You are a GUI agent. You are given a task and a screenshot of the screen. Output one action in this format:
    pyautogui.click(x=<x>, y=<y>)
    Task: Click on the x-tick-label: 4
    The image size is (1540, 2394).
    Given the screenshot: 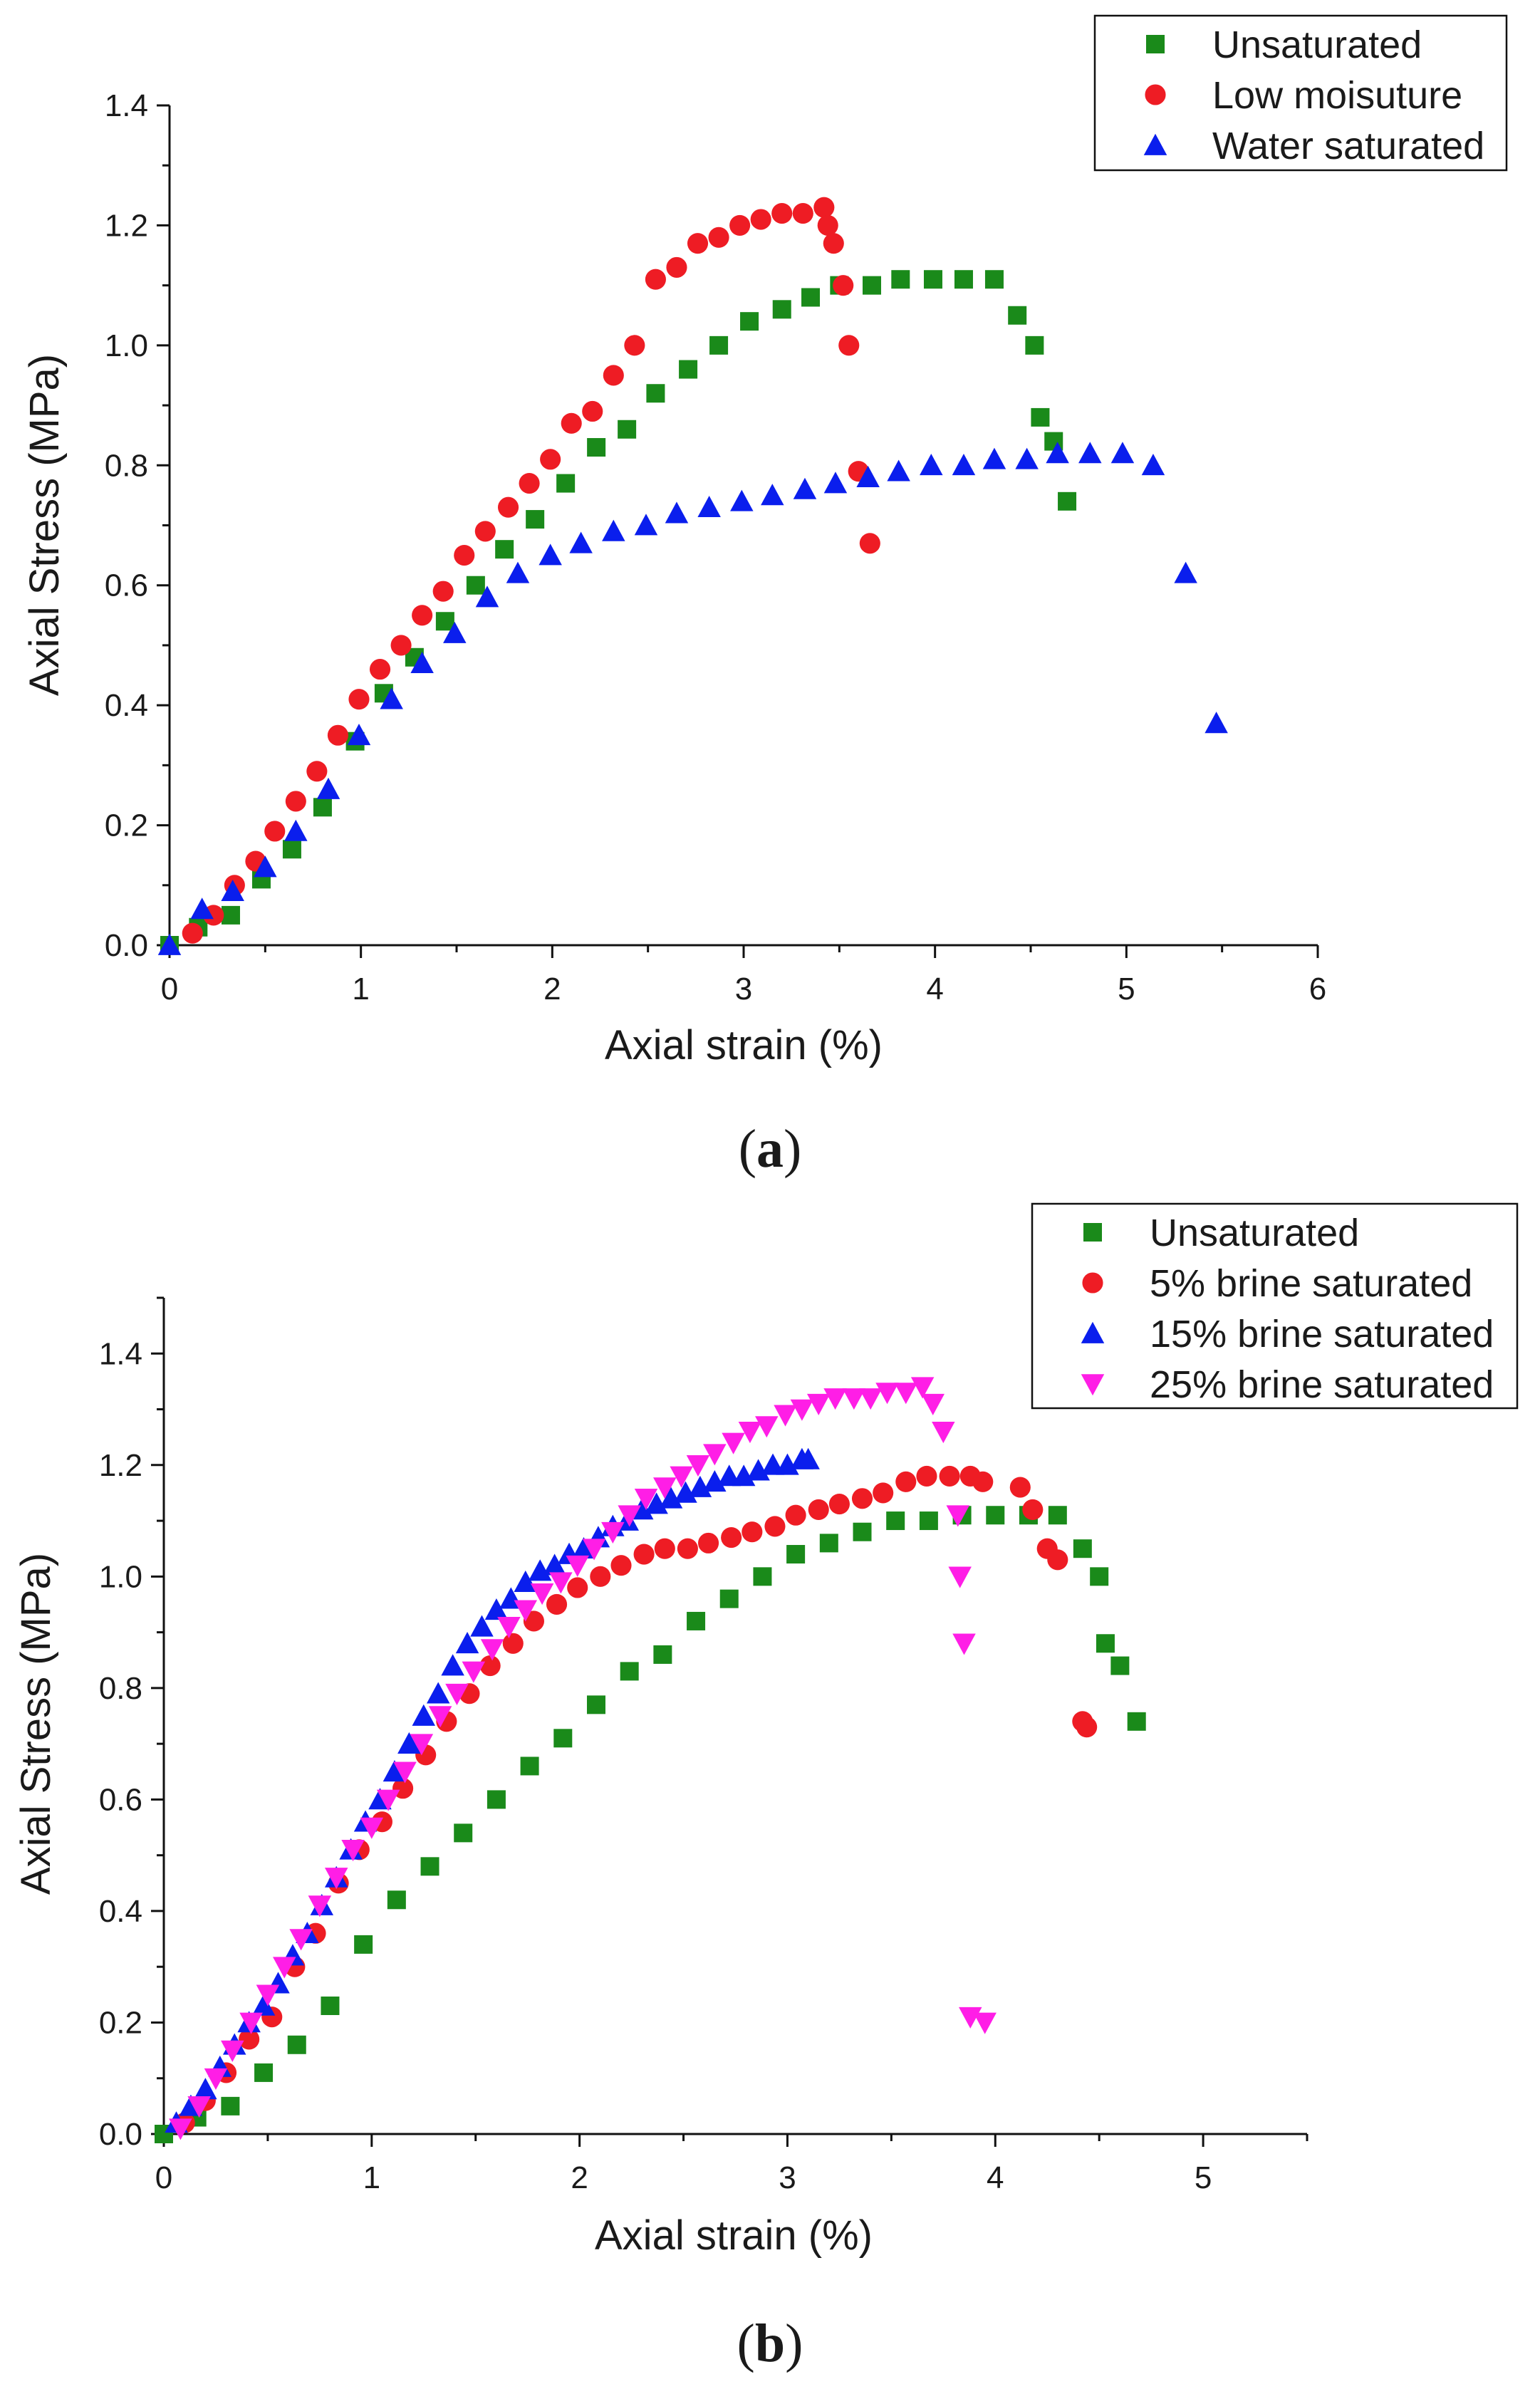 What is the action you would take?
    pyautogui.click(x=995, y=2177)
    